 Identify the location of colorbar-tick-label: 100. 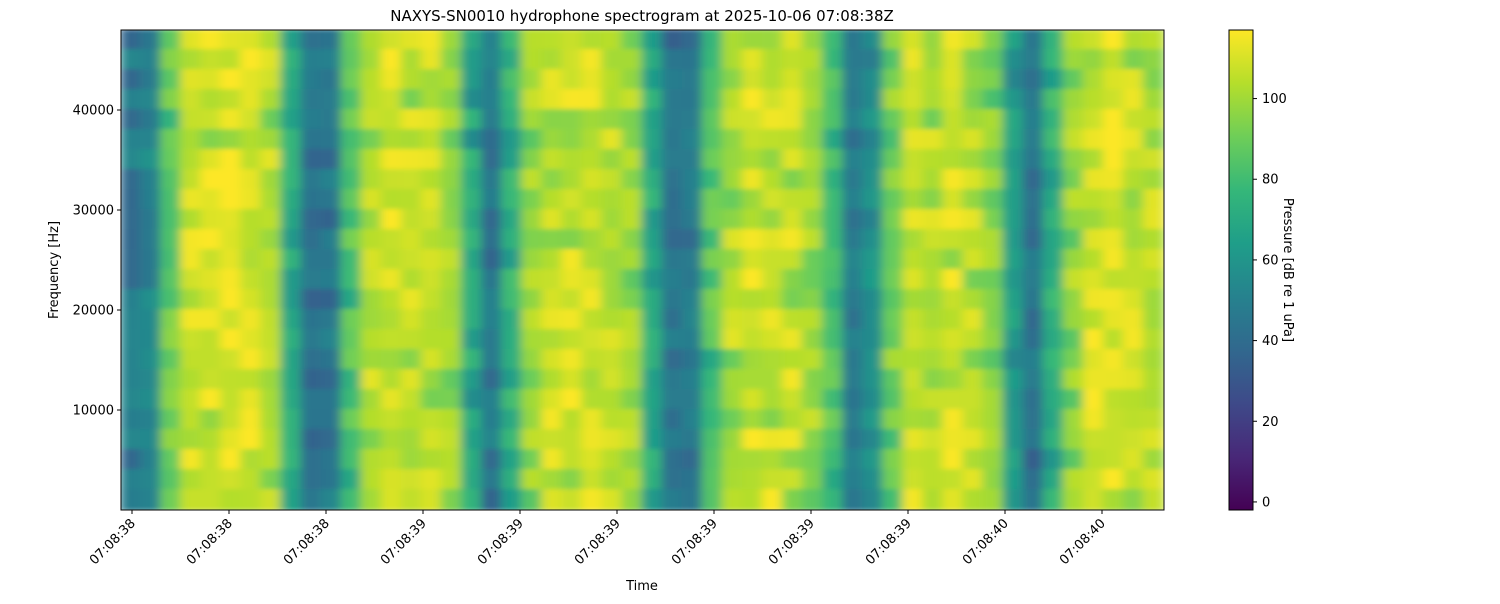
(1274, 99).